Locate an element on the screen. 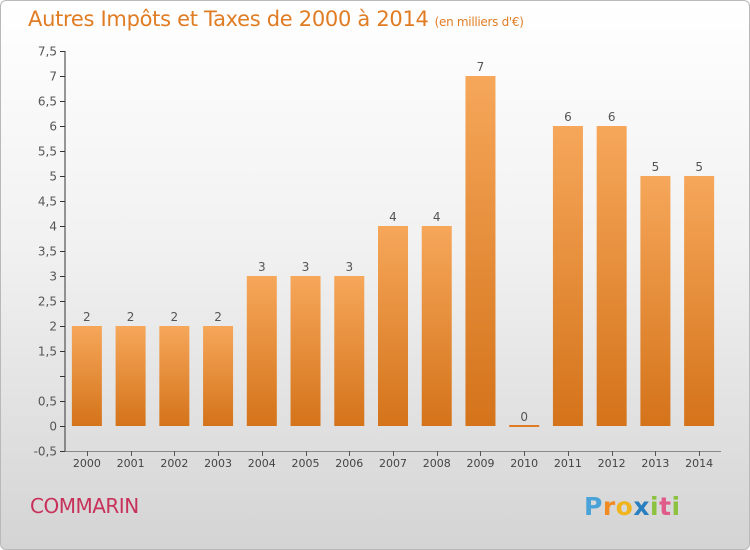  y-tick-label: 1,5 is located at coordinates (47, 352).